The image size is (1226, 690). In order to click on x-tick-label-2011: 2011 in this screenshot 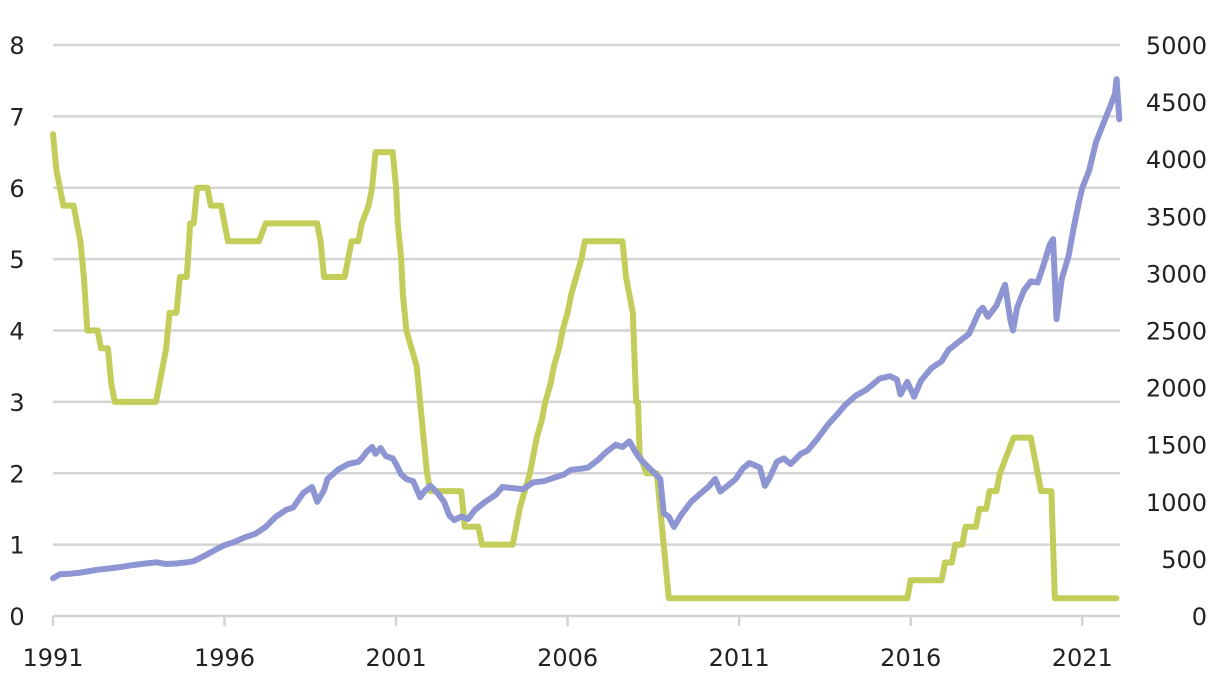, I will do `click(739, 658)`.